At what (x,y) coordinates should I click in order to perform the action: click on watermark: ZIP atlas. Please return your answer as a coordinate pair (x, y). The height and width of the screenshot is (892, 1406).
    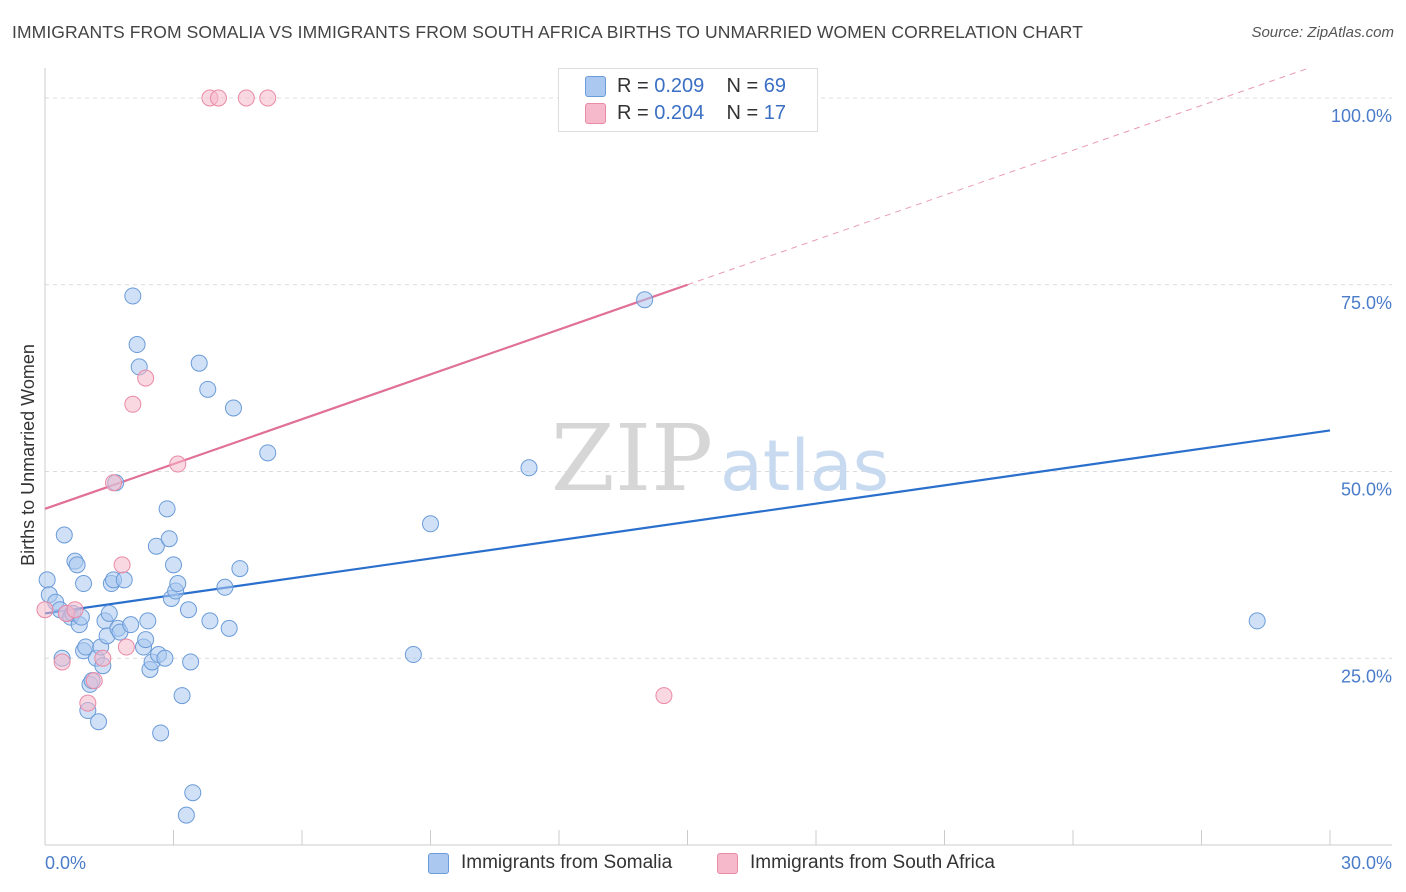
    Looking at the image, I should click on (720, 458).